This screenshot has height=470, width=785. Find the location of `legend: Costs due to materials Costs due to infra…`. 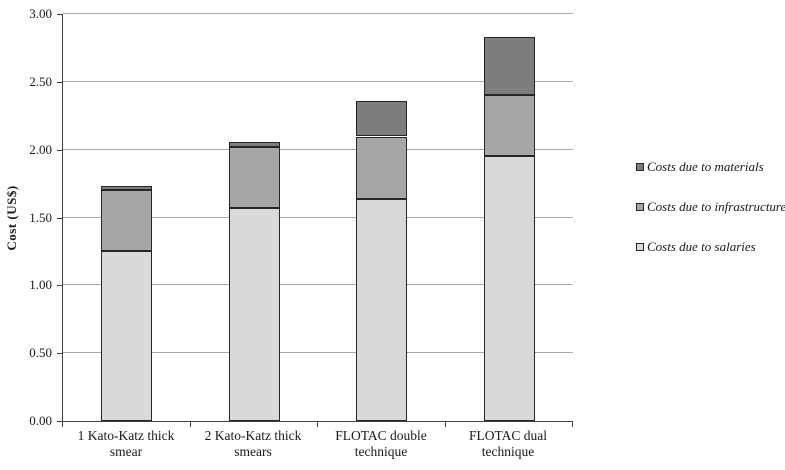

legend: Costs due to materials Costs due to infra… is located at coordinates (710, 219).